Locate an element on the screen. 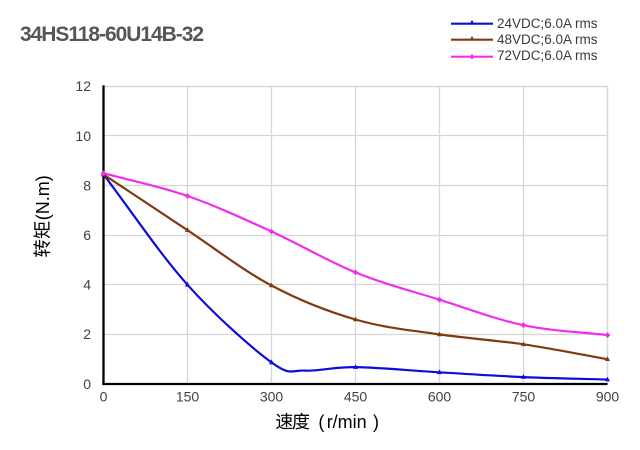 The image size is (640, 450). svg-text: 6 is located at coordinates (87, 235).